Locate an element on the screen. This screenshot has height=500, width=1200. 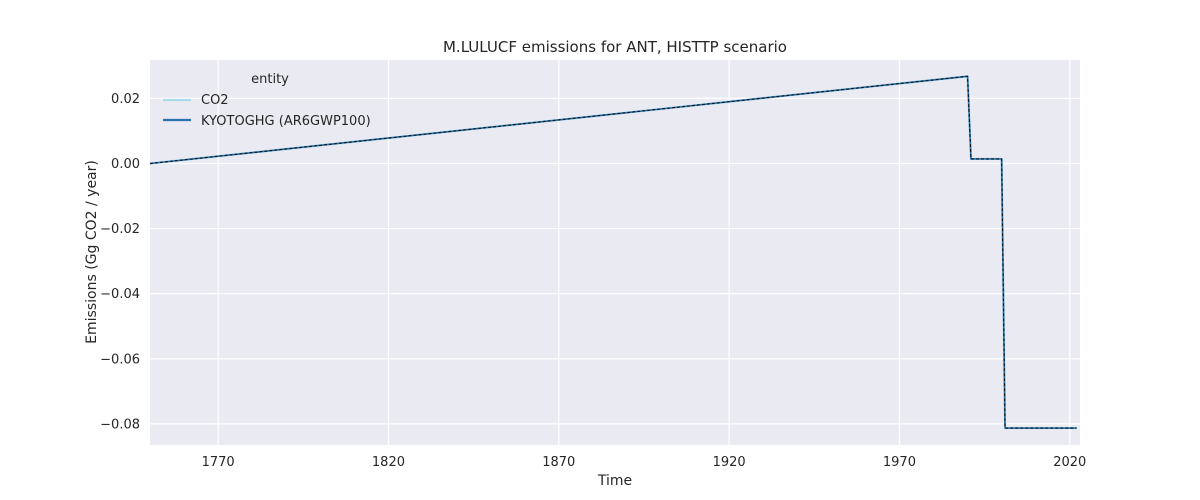
x-tick-label: 1870 is located at coordinates (558, 462).